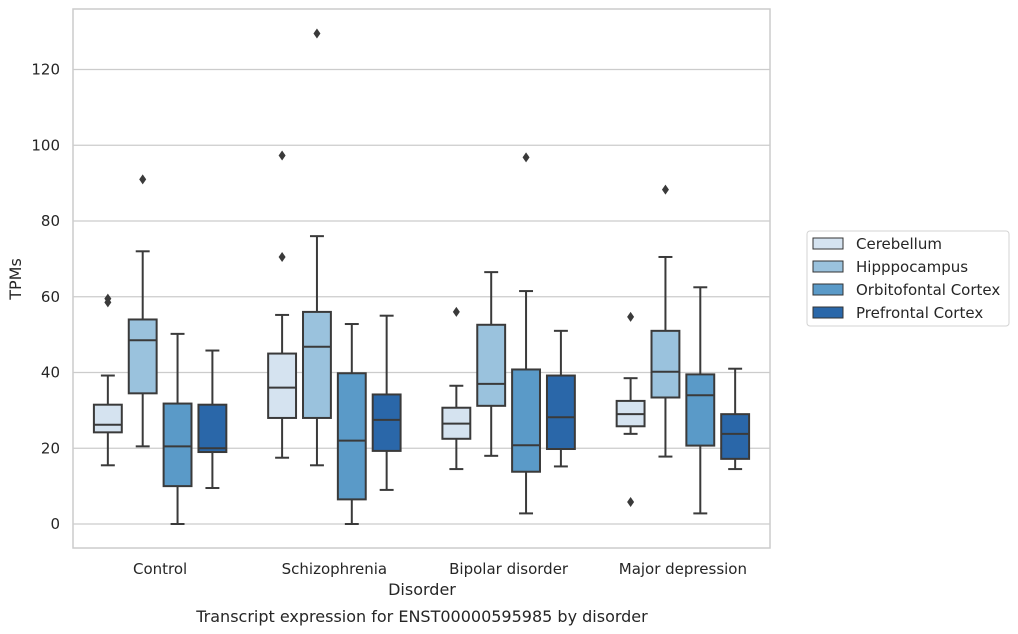  Describe the element at coordinates (50, 297) in the screenshot. I see `y-tick-label: 60` at that location.